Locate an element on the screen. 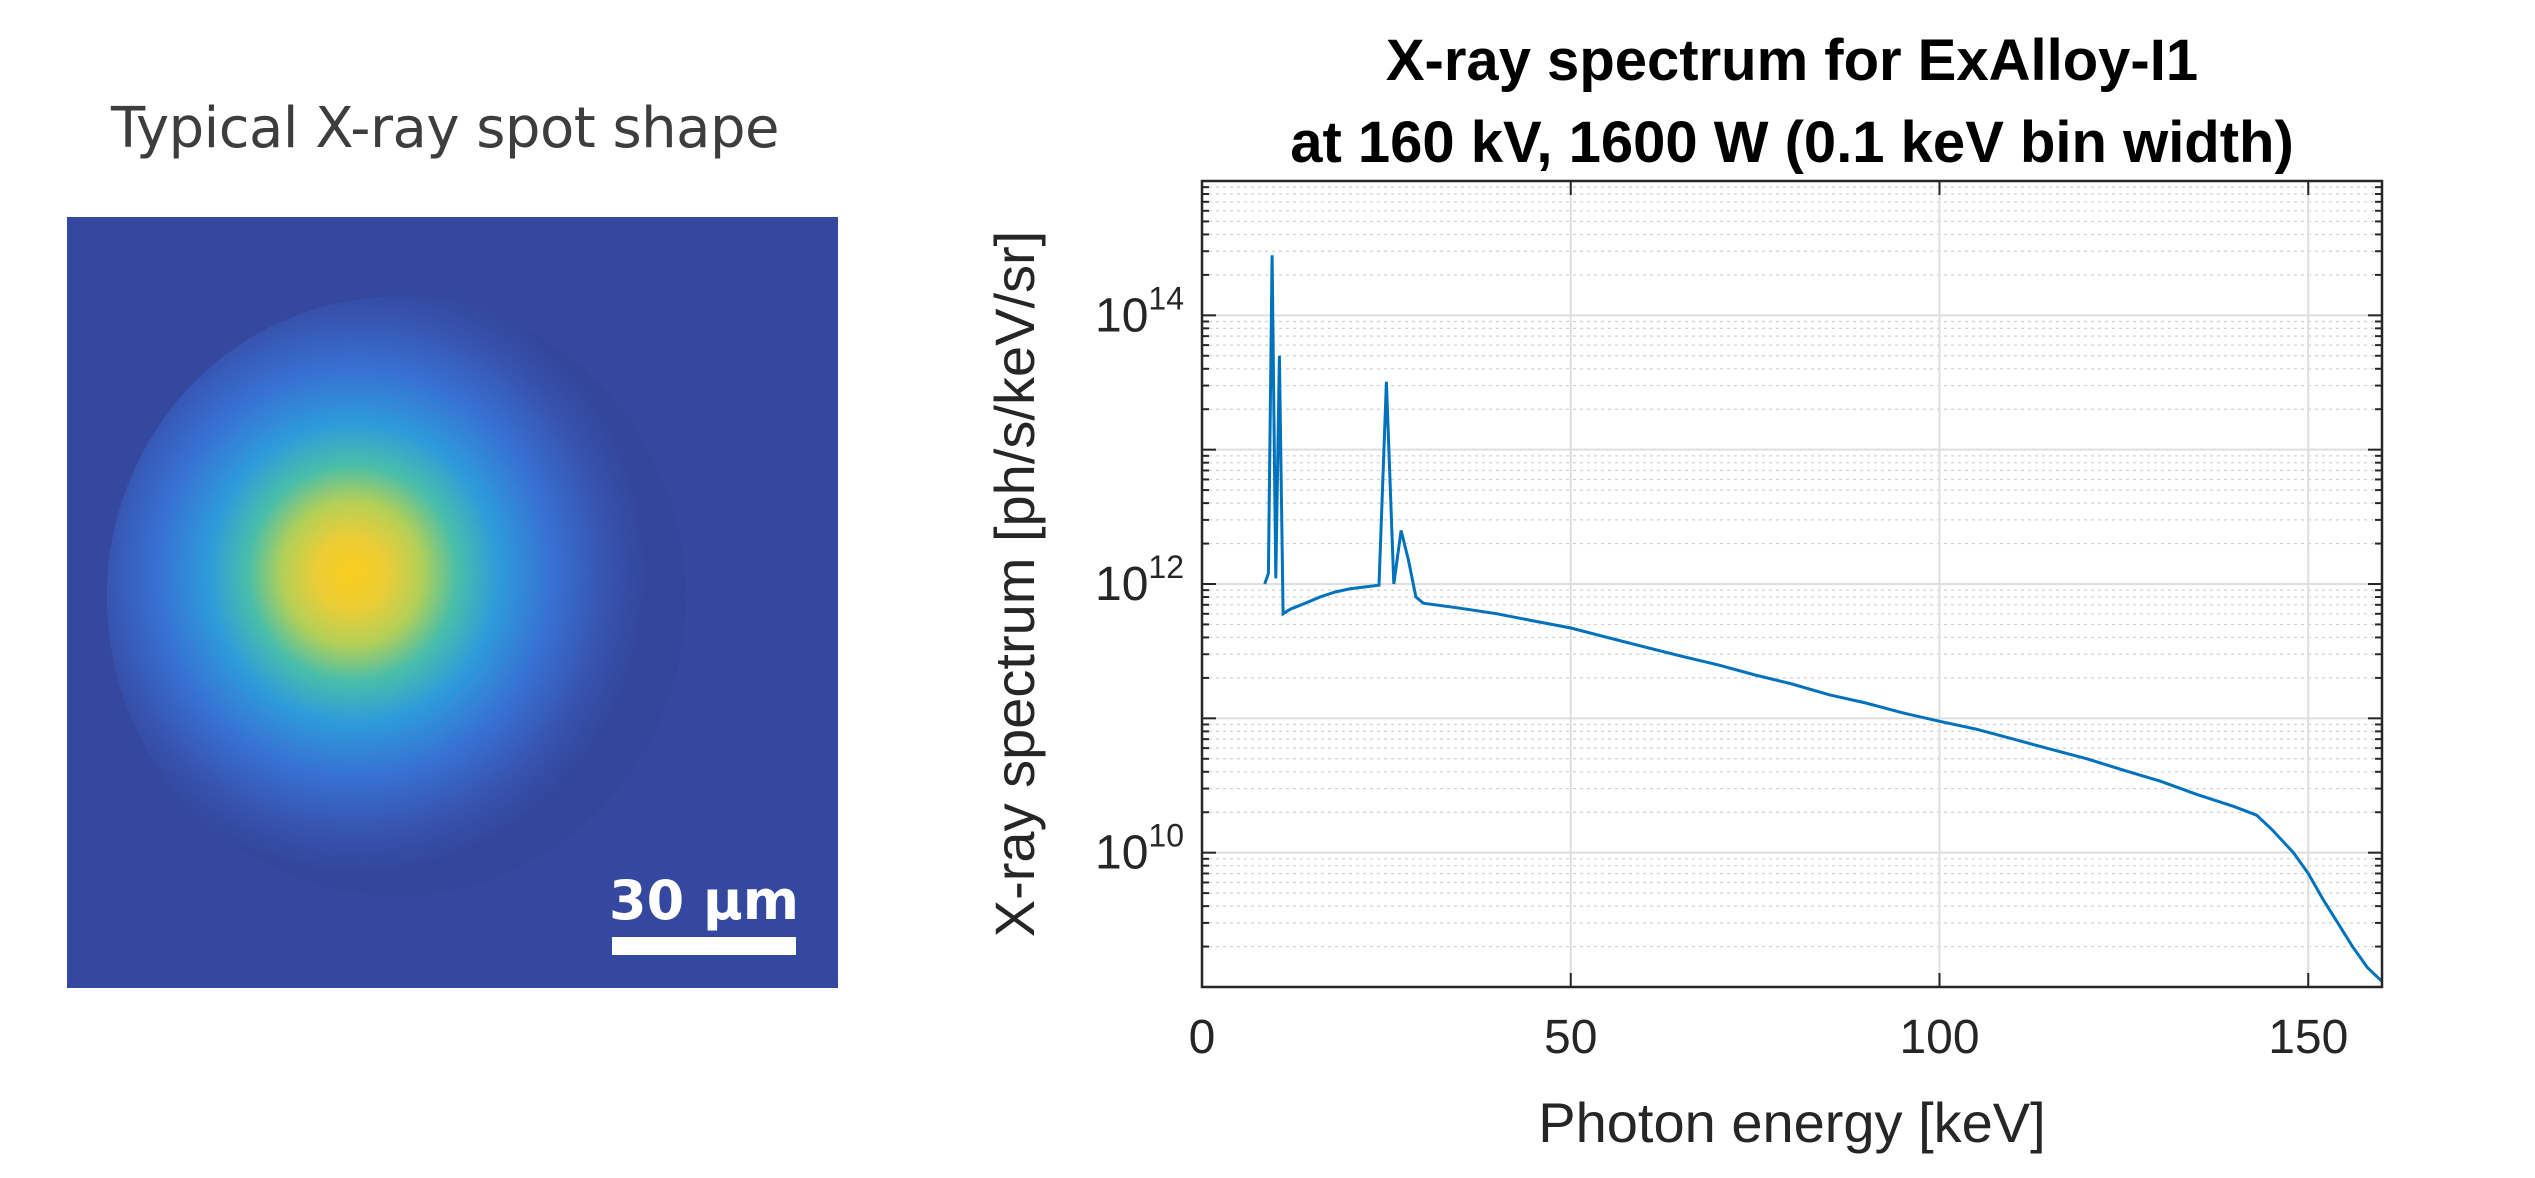  x-tick-label: 0 is located at coordinates (1202, 1037).